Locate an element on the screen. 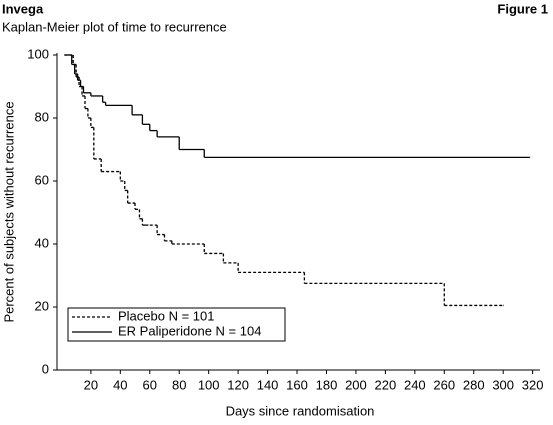 This screenshot has width=553, height=425. x-tick-label: 320 is located at coordinates (533, 384).